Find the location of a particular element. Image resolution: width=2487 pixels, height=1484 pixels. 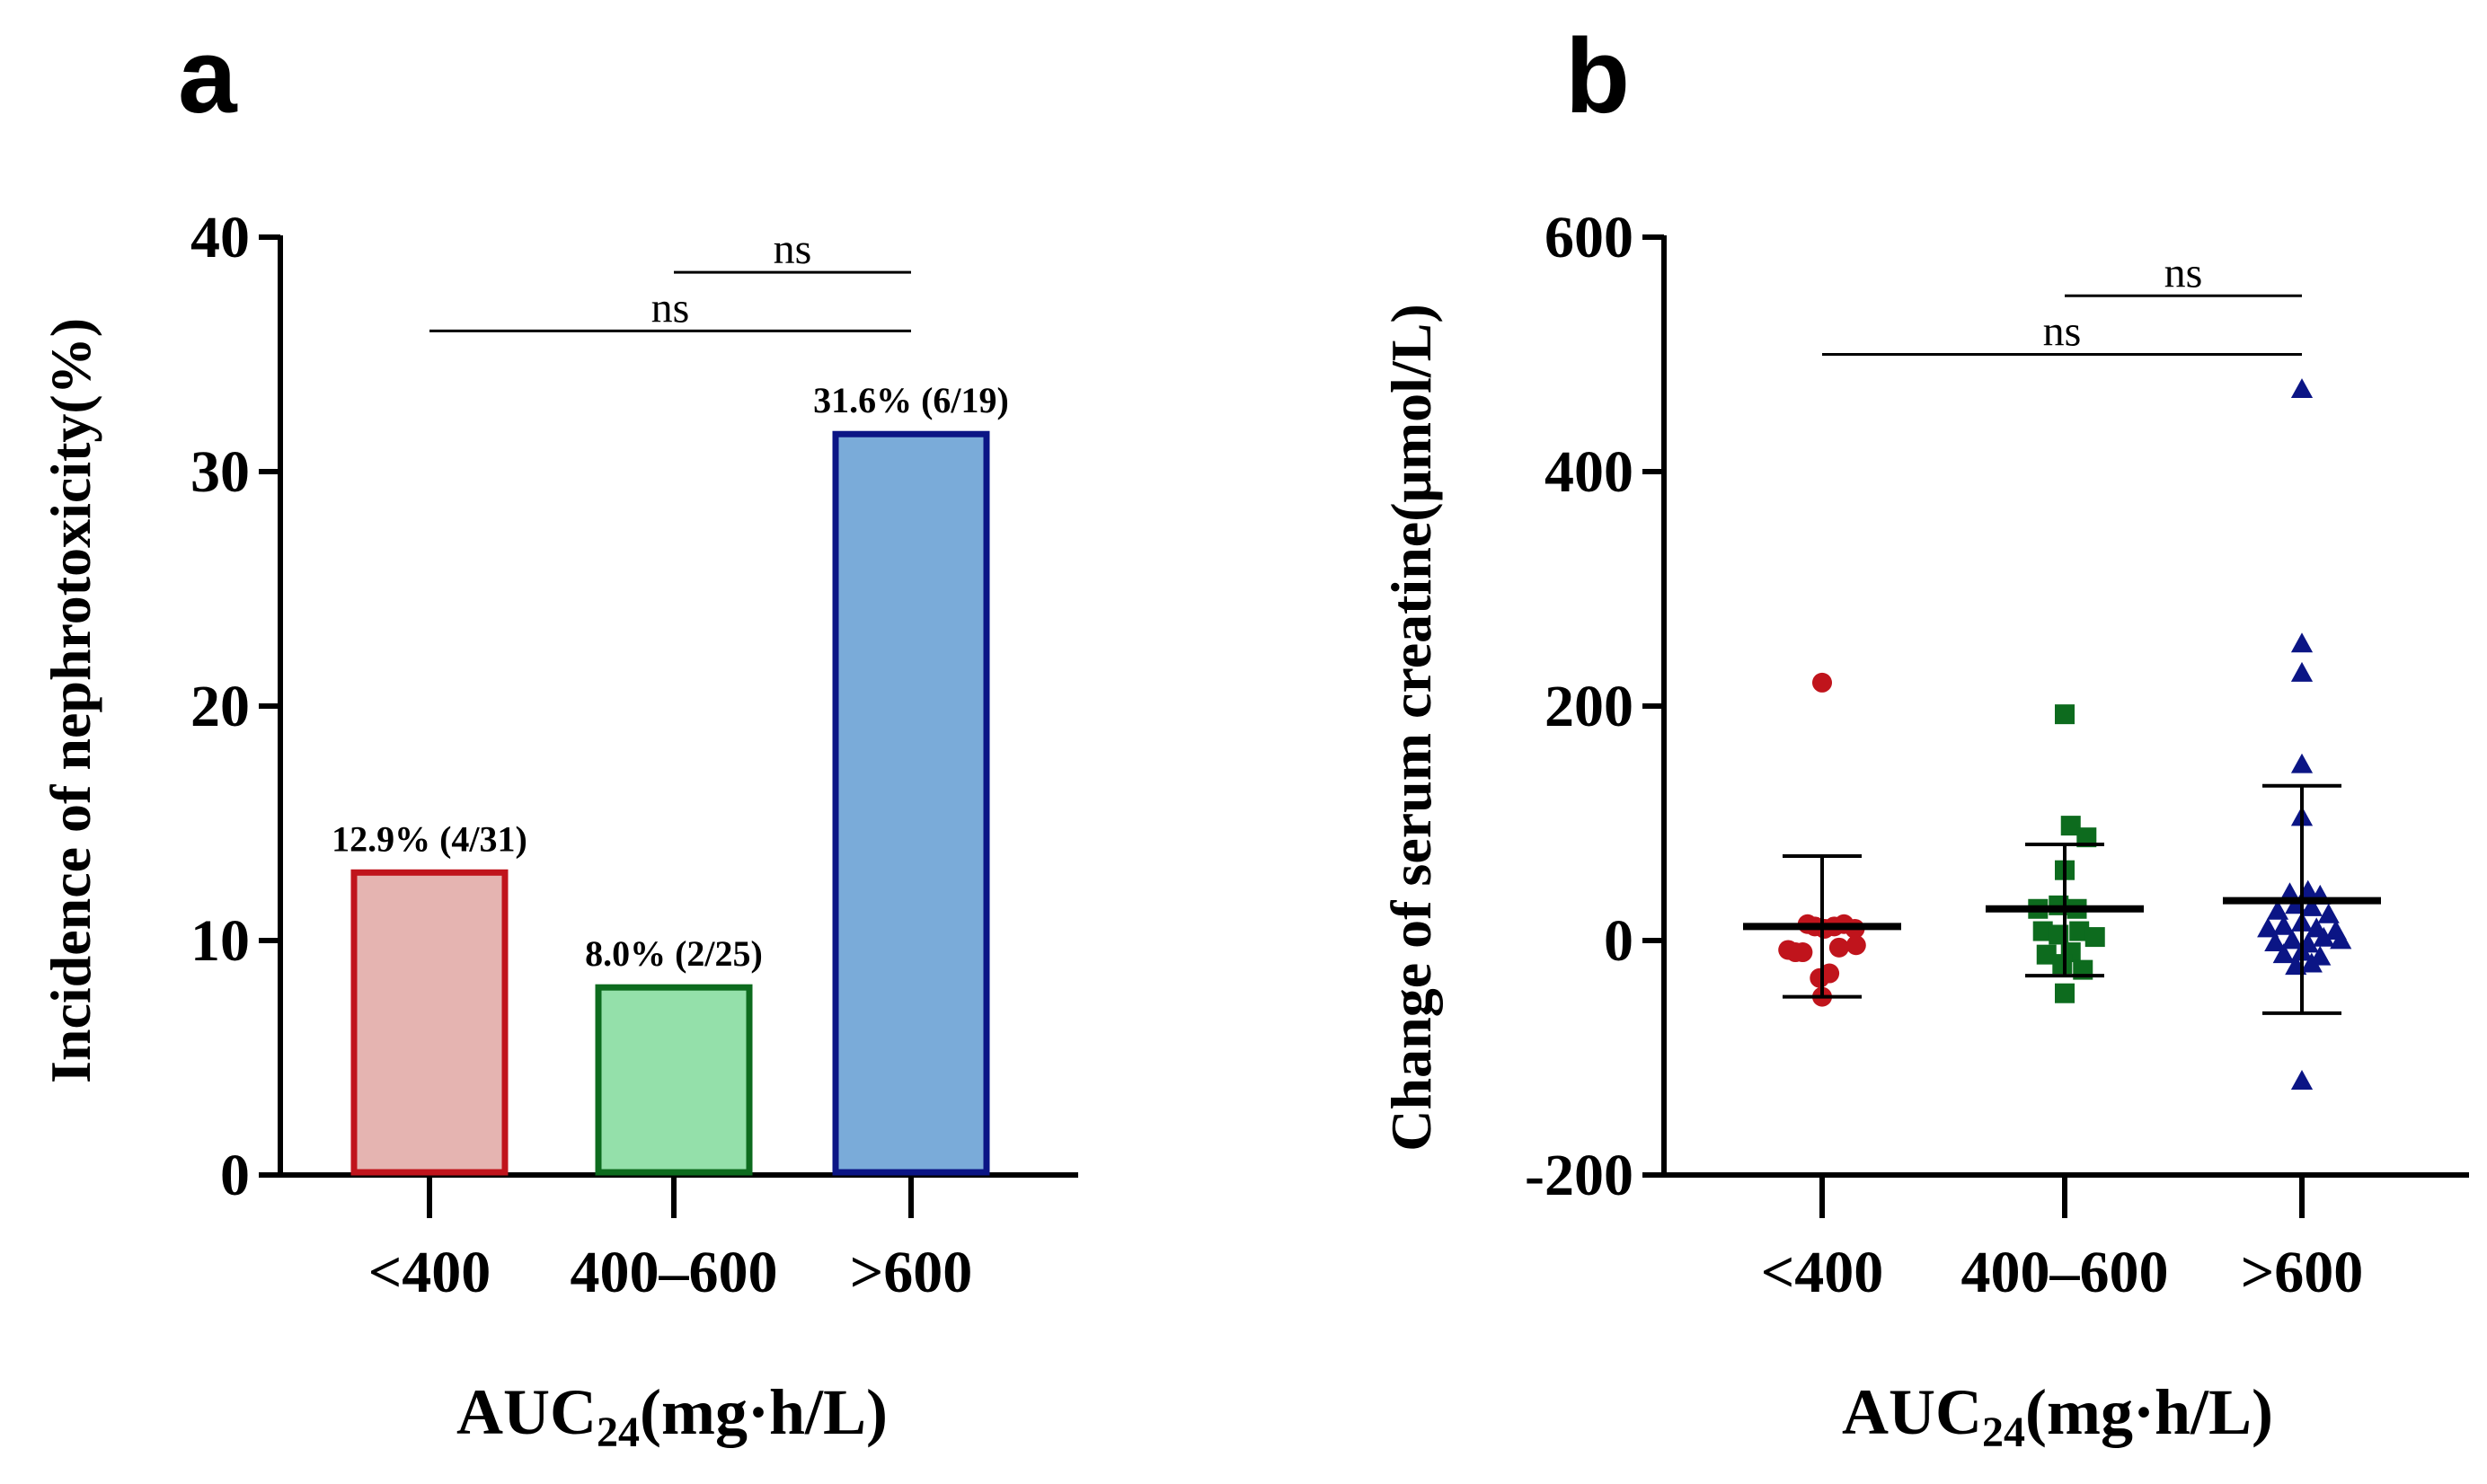

panel-a-y-tick-label: 10 is located at coordinates (220, 941).